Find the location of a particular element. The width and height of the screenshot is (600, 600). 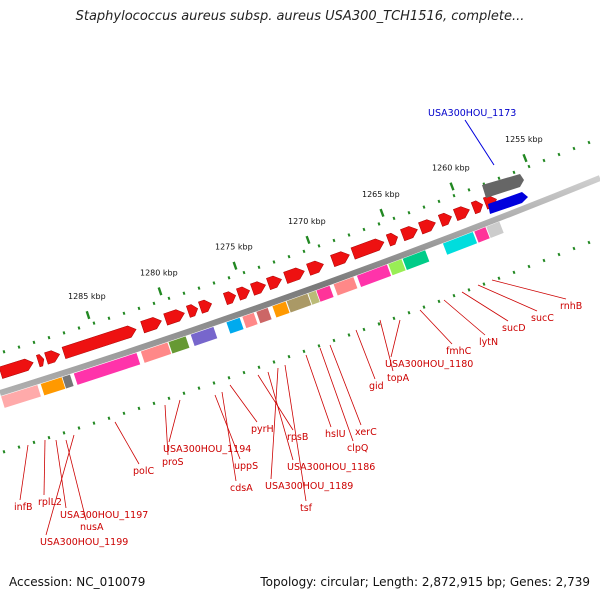

gene-label-USA300HOU_1189: USA300HOU_1189 is located at coordinates (309, 486).